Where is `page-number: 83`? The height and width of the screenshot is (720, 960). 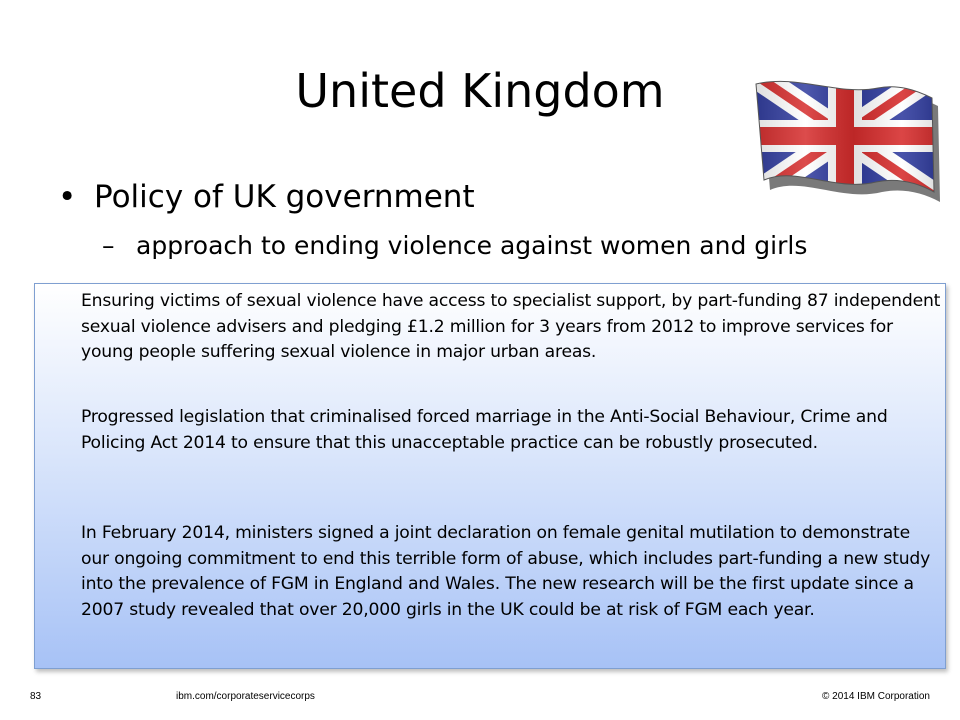
page-number: 83 is located at coordinates (36, 696).